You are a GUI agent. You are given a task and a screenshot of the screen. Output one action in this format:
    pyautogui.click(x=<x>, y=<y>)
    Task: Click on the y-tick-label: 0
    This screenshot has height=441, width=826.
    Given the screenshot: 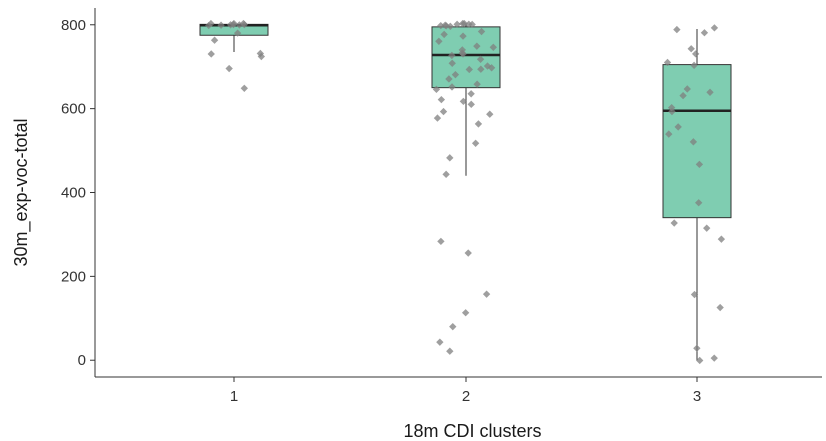 What is the action you would take?
    pyautogui.click(x=82, y=360)
    